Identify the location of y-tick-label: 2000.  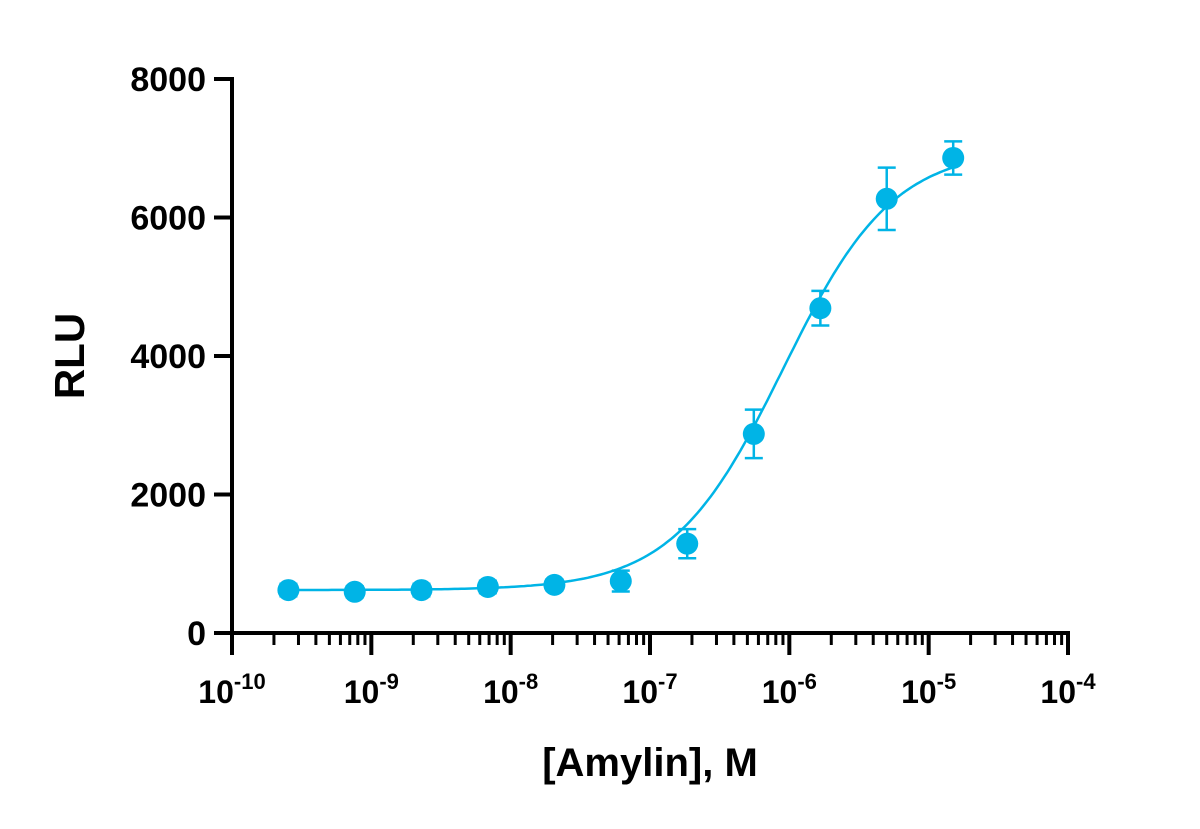
(168, 496).